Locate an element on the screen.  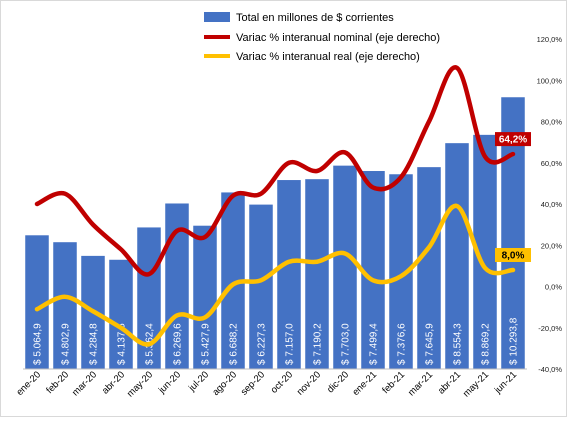
x-axis-tick-label: feb-21 is located at coordinates (393, 382).